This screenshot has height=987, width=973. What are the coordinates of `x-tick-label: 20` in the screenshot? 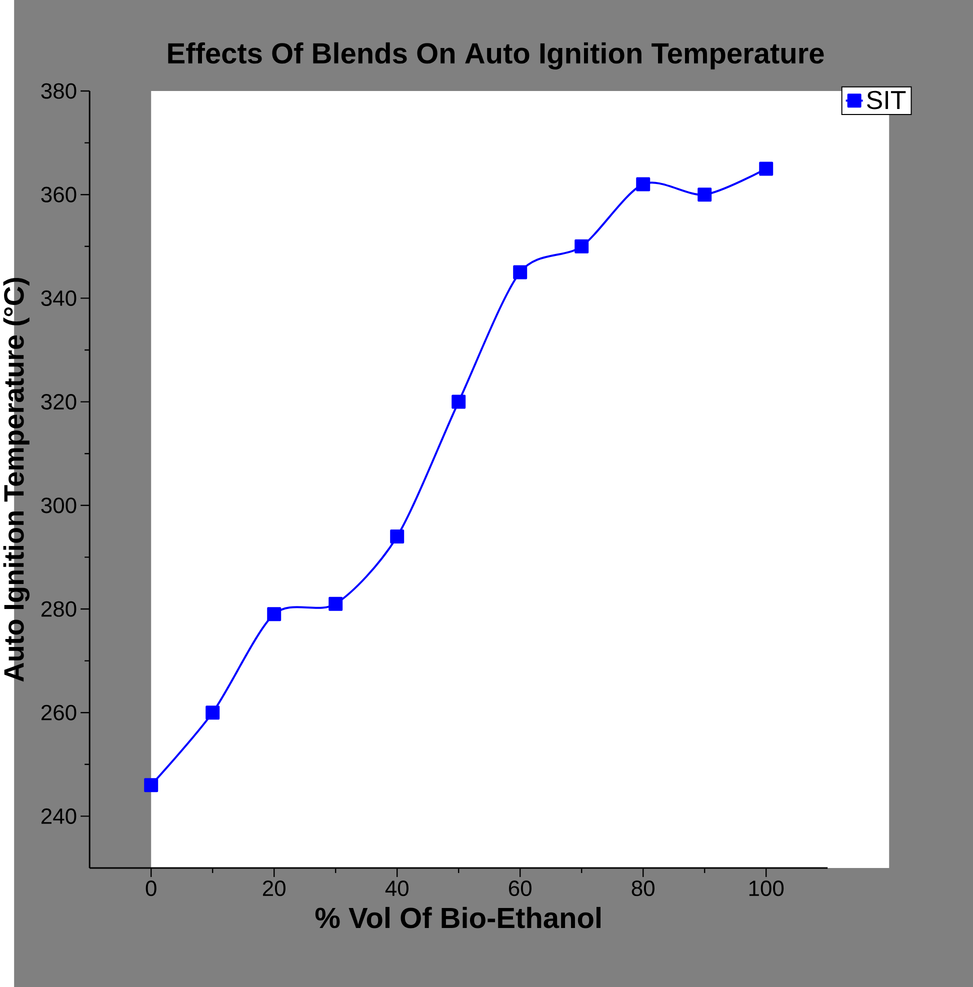 It's located at (274, 888).